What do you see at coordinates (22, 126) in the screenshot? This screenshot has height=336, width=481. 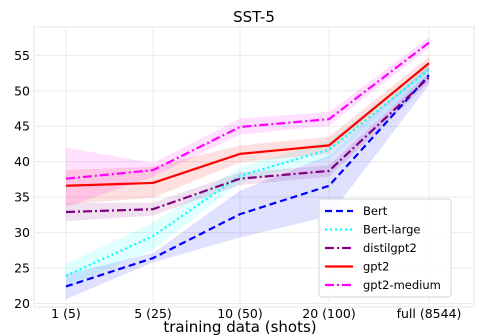 I see `y-tick-label: 45` at bounding box center [22, 126].